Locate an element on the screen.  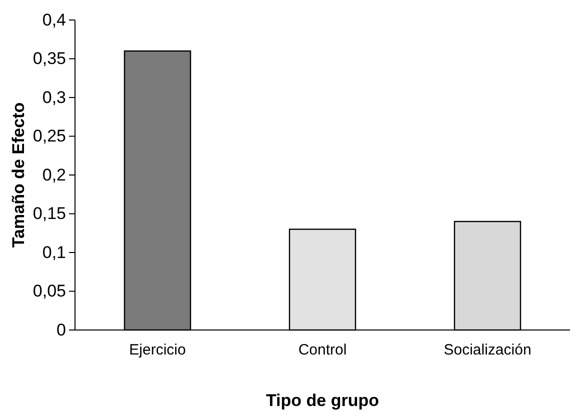
x-tick-label: Socialización is located at coordinates (488, 350).